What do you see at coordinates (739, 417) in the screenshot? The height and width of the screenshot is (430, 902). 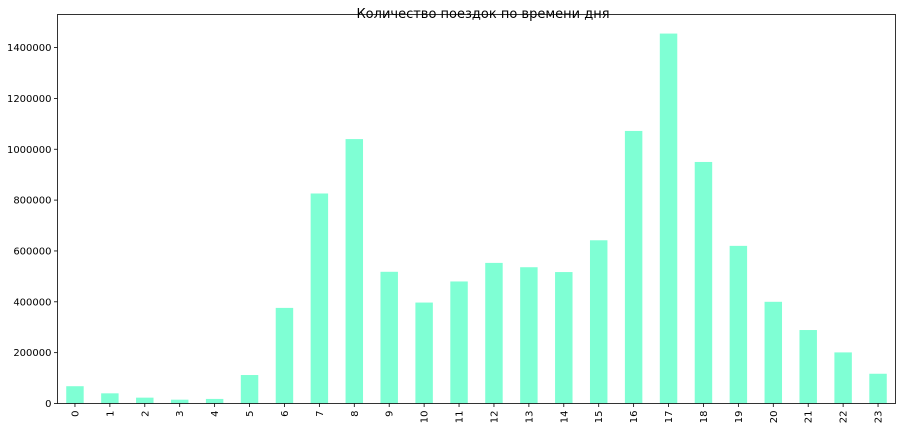 I see `x-tick-label: 19` at bounding box center [739, 417].